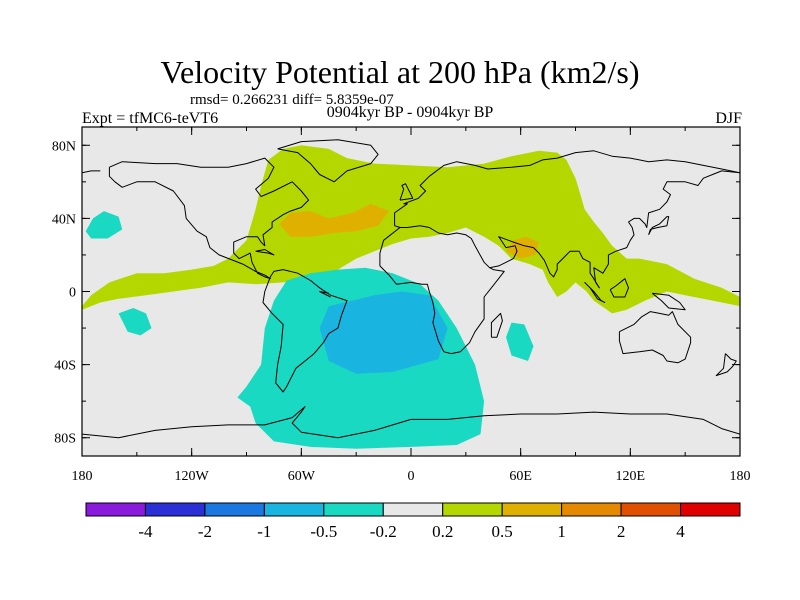  What do you see at coordinates (264, 531) in the screenshot?
I see `colorbar-label: -1` at bounding box center [264, 531].